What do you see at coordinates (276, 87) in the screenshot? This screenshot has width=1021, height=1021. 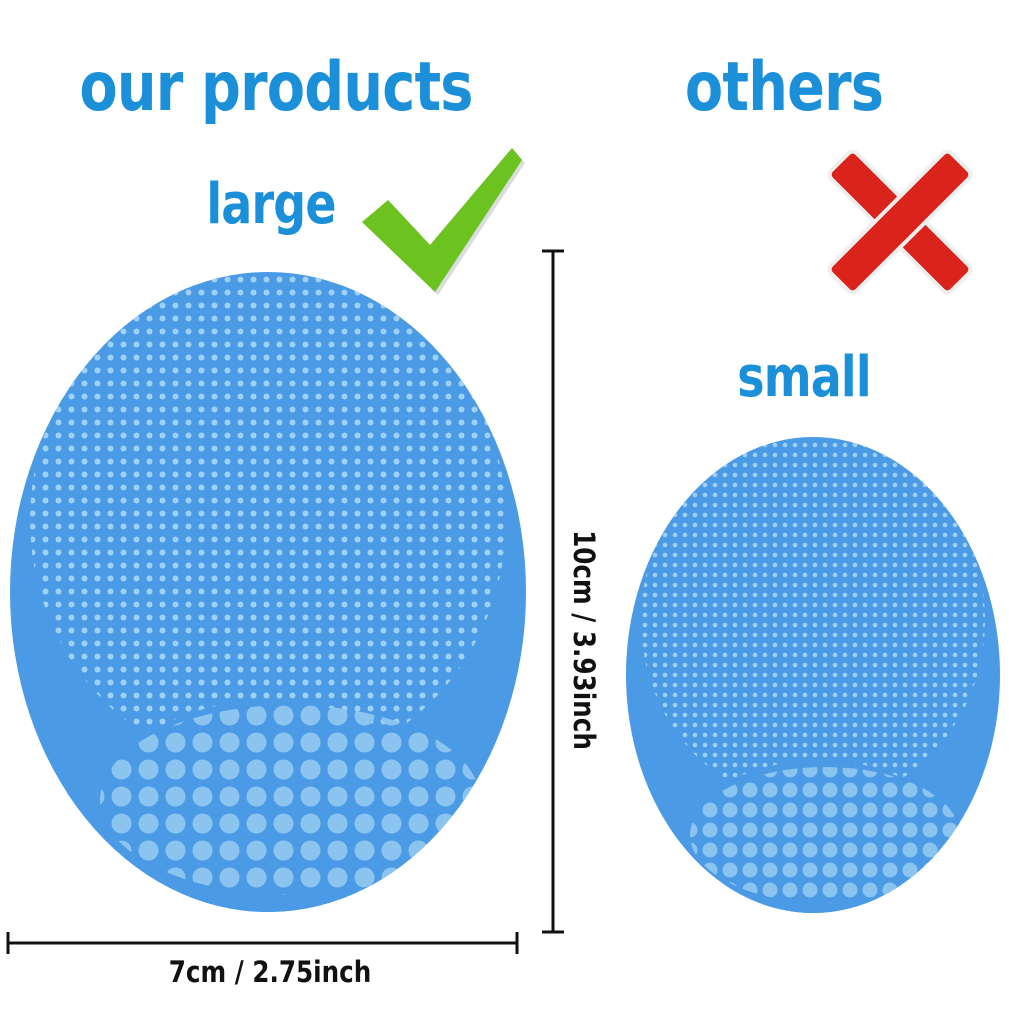 I see `our-products-heading: our products` at bounding box center [276, 87].